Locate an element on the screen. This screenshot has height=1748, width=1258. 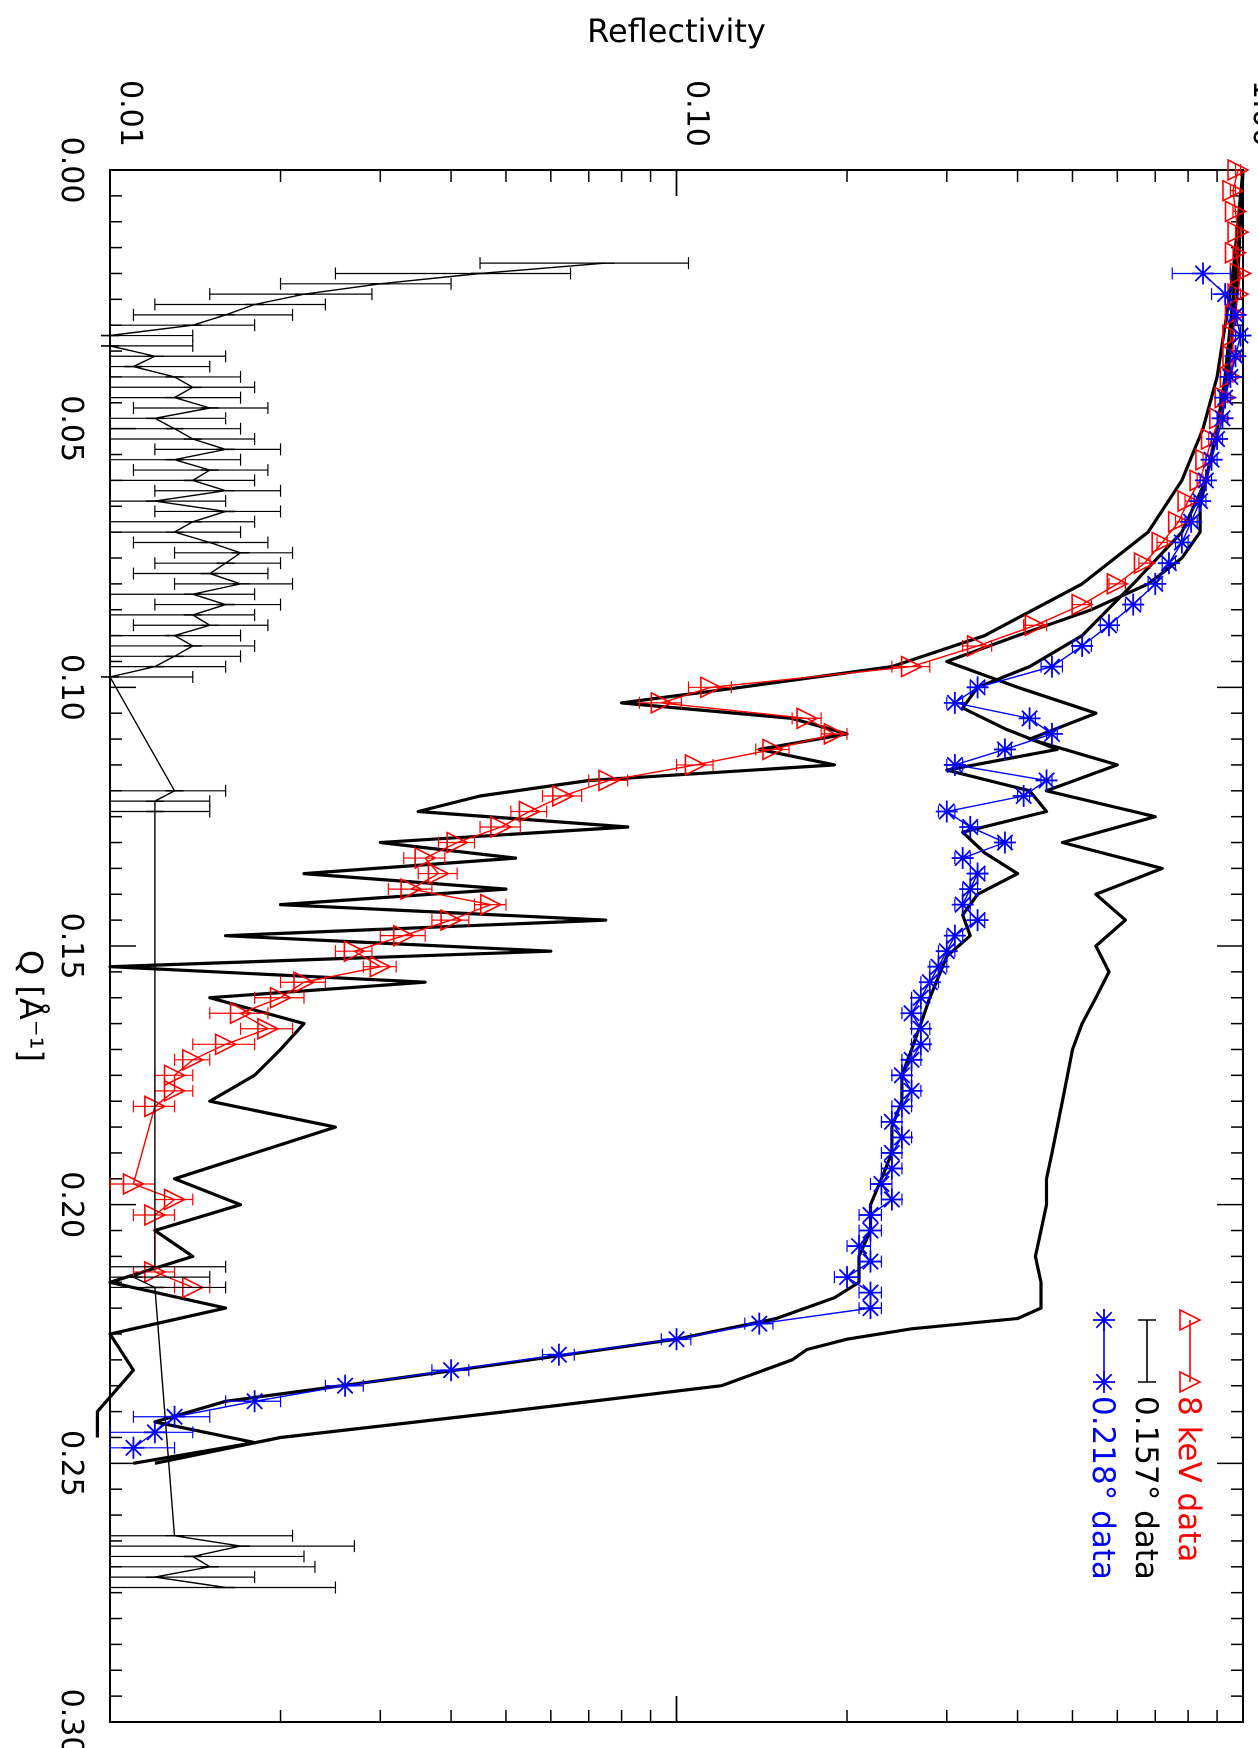
x-axis-title: Q [Å⁻¹] is located at coordinates (31, 1006).